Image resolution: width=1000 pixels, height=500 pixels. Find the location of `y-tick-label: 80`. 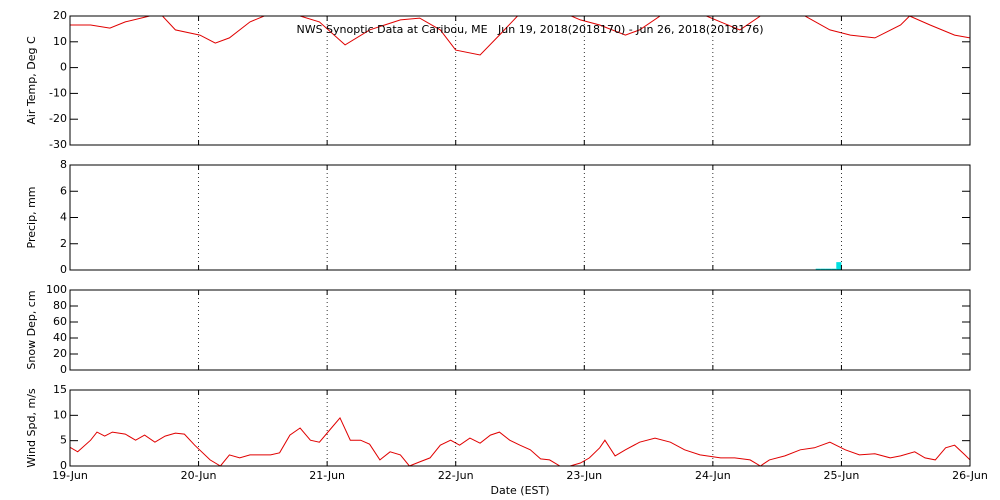

y-tick-label: 80 is located at coordinates (60, 305).